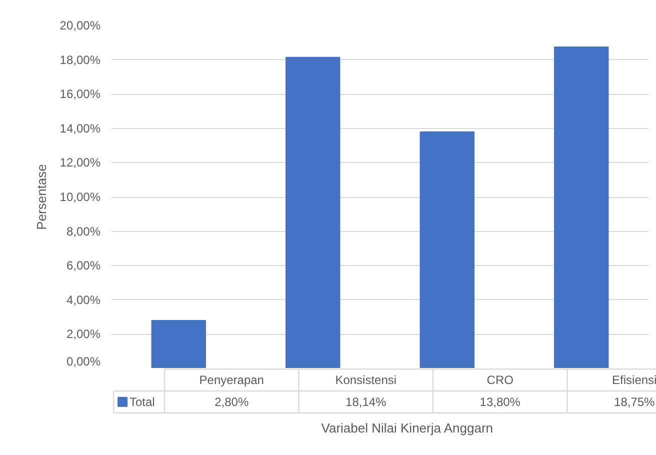 This screenshot has height=455, width=656. What do you see at coordinates (80, 59) in the screenshot?
I see `y-tick-label: 18,00%` at bounding box center [80, 59].